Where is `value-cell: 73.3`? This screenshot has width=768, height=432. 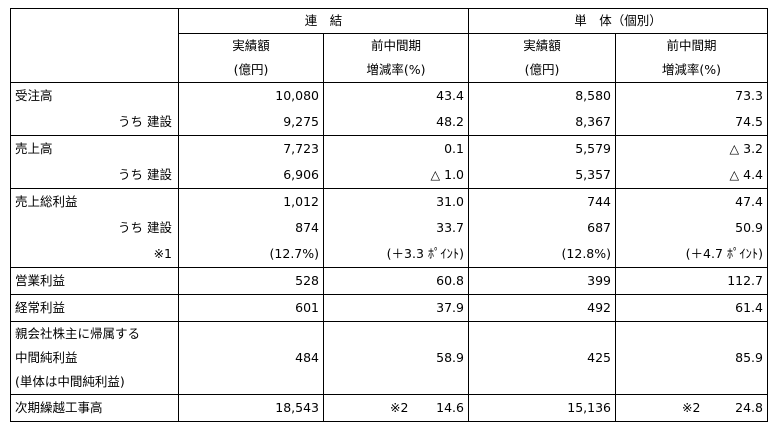
value-cell: 73.3 is located at coordinates (691, 95).